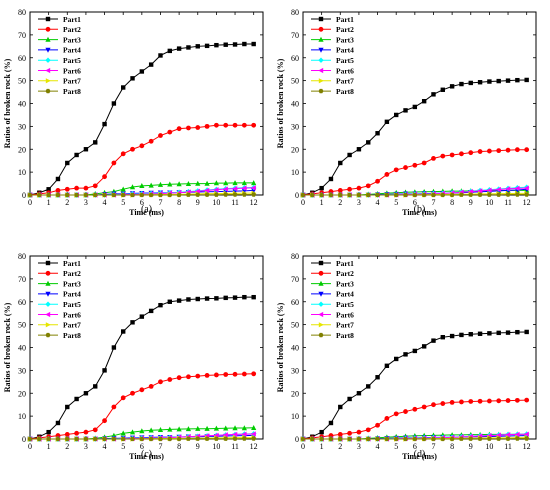  What do you see at coordinates (345, 91) in the screenshot?
I see `legend-entry: Part8` at bounding box center [345, 91].